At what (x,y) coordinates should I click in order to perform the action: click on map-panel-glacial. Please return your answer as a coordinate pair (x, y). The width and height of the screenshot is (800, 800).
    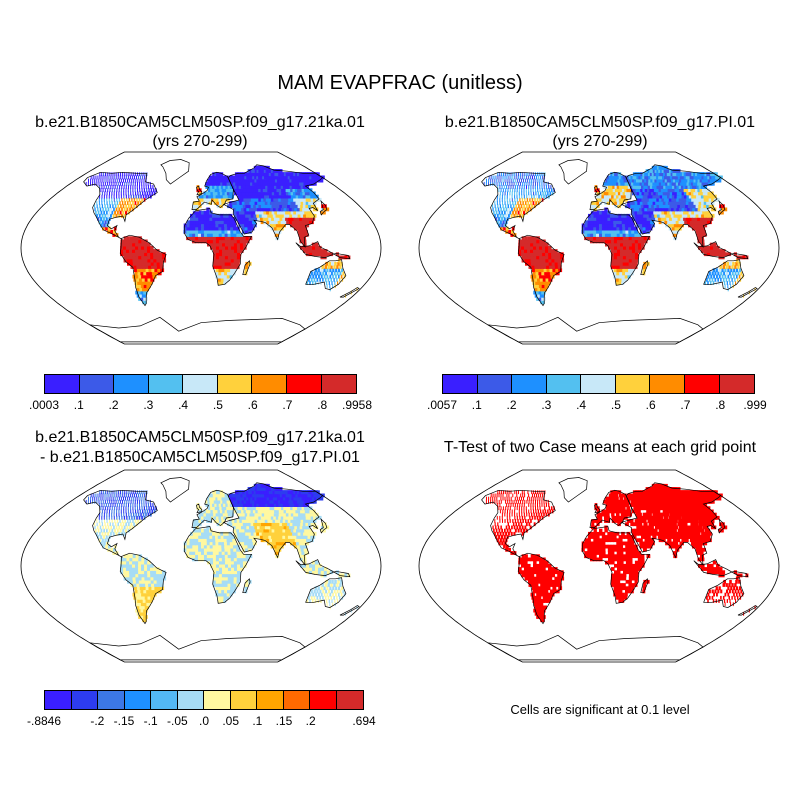
    Looking at the image, I should click on (201, 248).